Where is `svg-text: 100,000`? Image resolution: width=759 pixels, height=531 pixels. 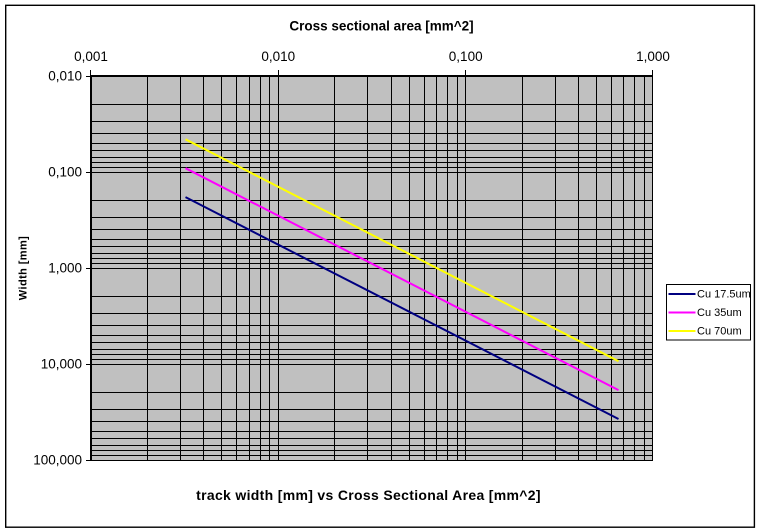 svg-text: 100,000 is located at coordinates (57, 460).